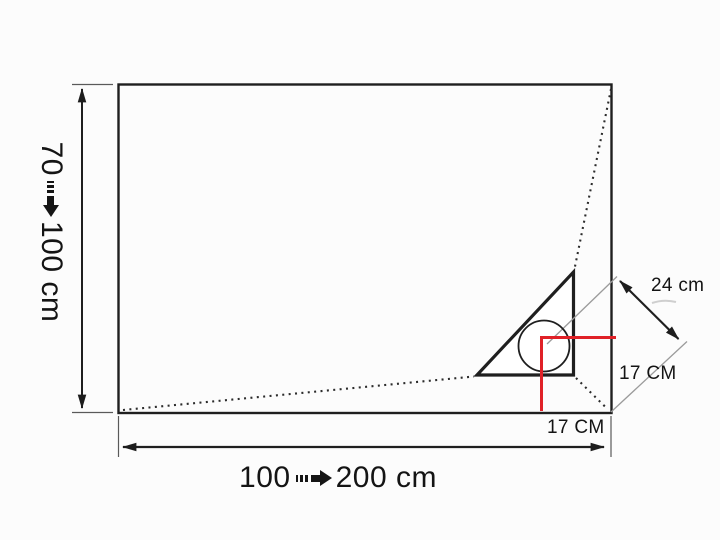 The height and width of the screenshot is (540, 720). I want to click on extension-line-diagonal-upper, so click(582, 310).